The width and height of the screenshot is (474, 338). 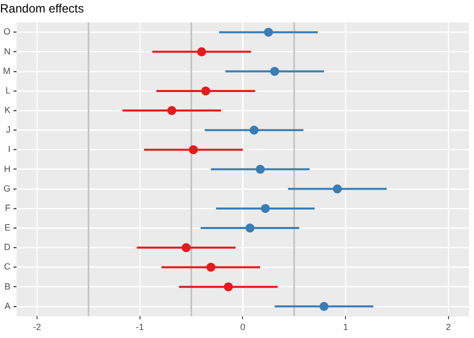 What do you see at coordinates (140, 327) in the screenshot?
I see `x-tick-label: -1` at bounding box center [140, 327].